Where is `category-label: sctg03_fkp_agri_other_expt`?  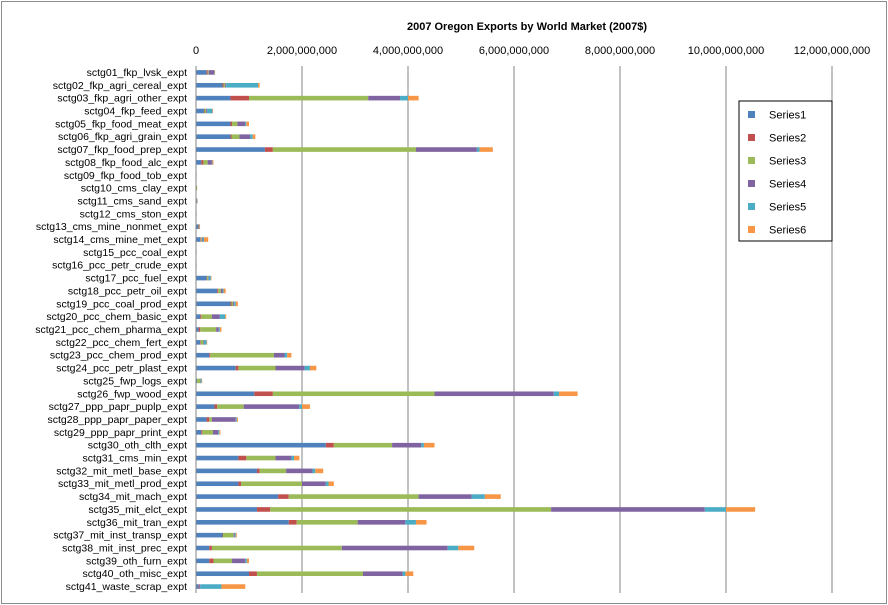
category-label: sctg03_fkp_agri_other_expt is located at coordinates (122, 99).